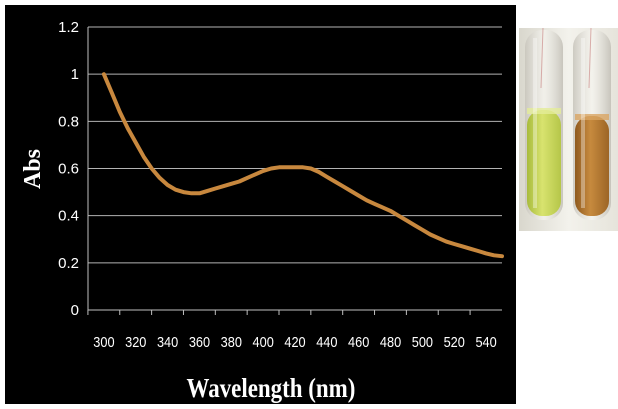 The width and height of the screenshot is (618, 409). What do you see at coordinates (199, 341) in the screenshot?
I see `x-tick-label: 360` at bounding box center [199, 341].